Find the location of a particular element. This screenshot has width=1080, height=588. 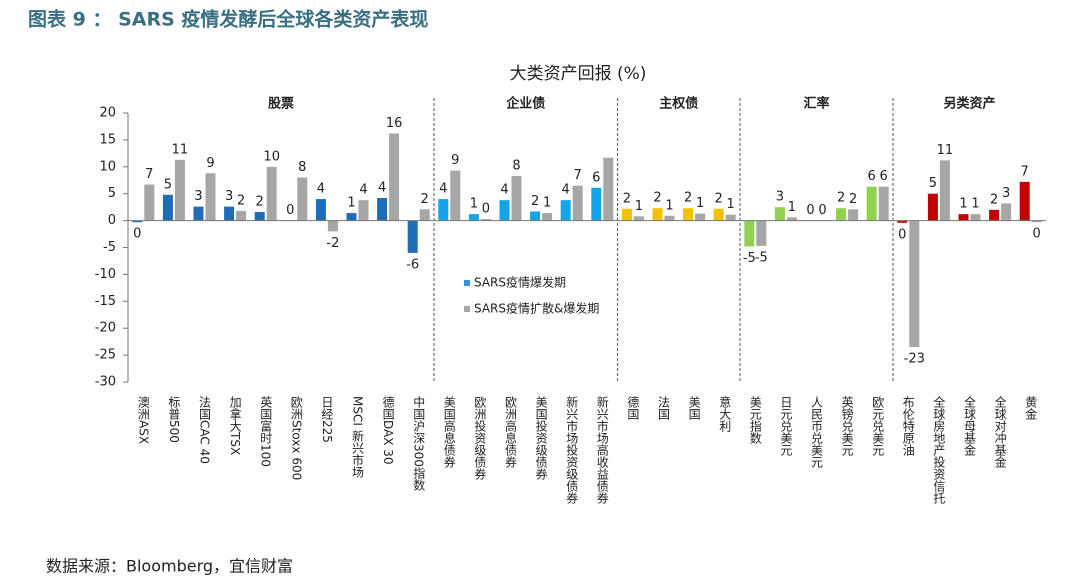

group-label: 汇率 is located at coordinates (816, 104).